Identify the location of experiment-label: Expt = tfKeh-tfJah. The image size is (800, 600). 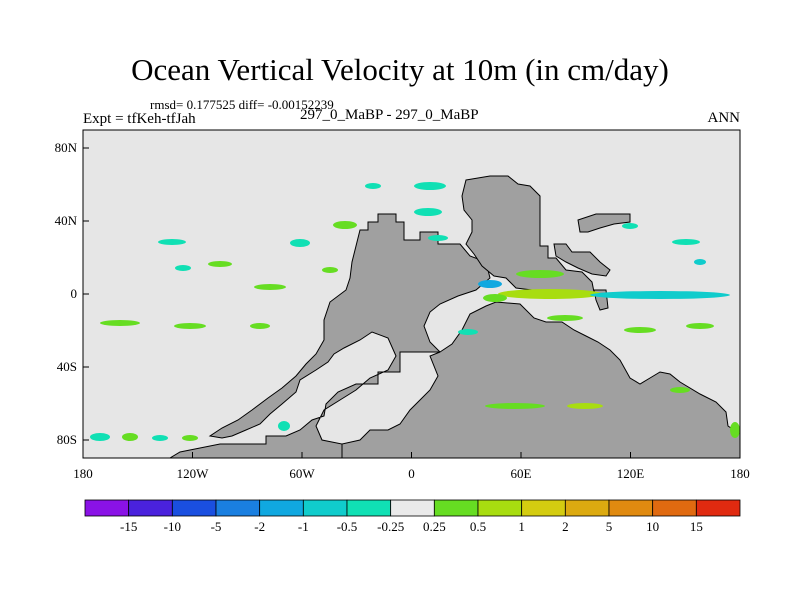
(139, 119).